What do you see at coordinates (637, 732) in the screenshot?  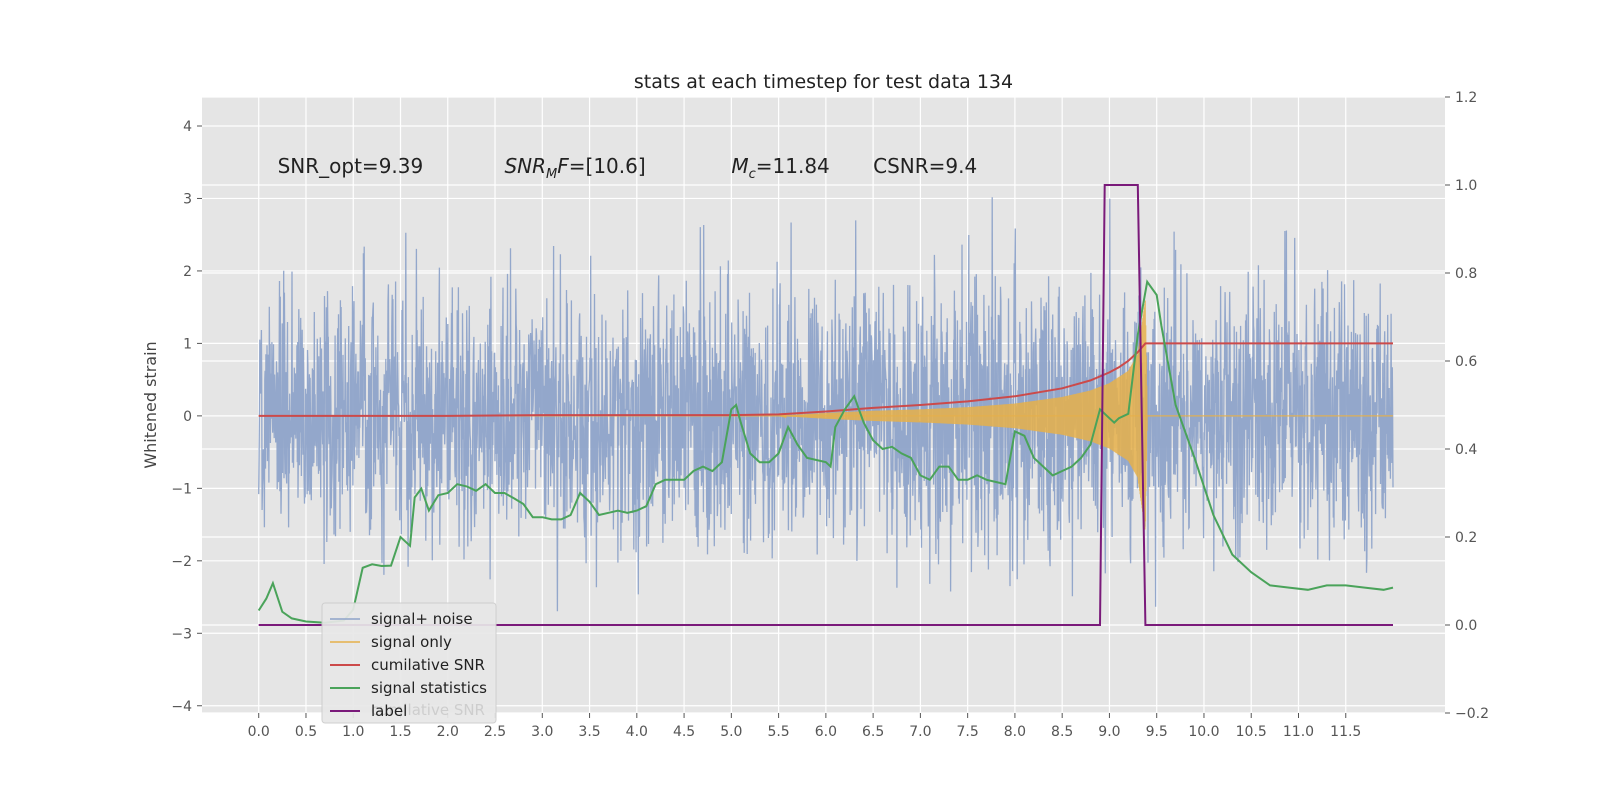 I see `x-tick-label-8: 4.0` at bounding box center [637, 732].